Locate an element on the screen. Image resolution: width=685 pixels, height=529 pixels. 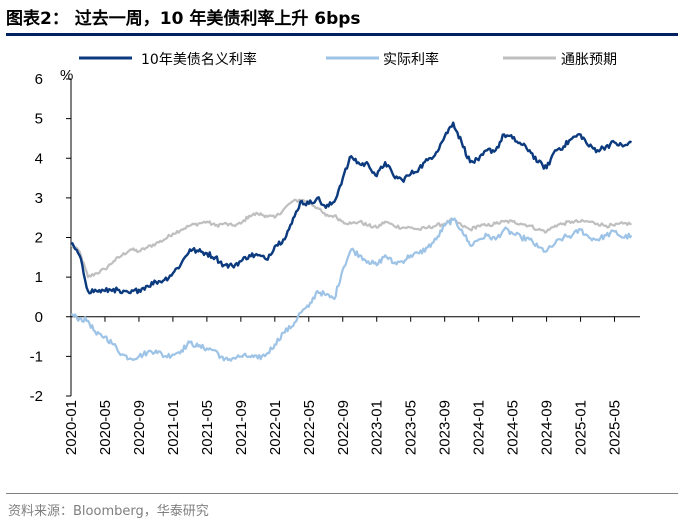
x-tick-label: 2021-05 is located at coordinates (207, 427).